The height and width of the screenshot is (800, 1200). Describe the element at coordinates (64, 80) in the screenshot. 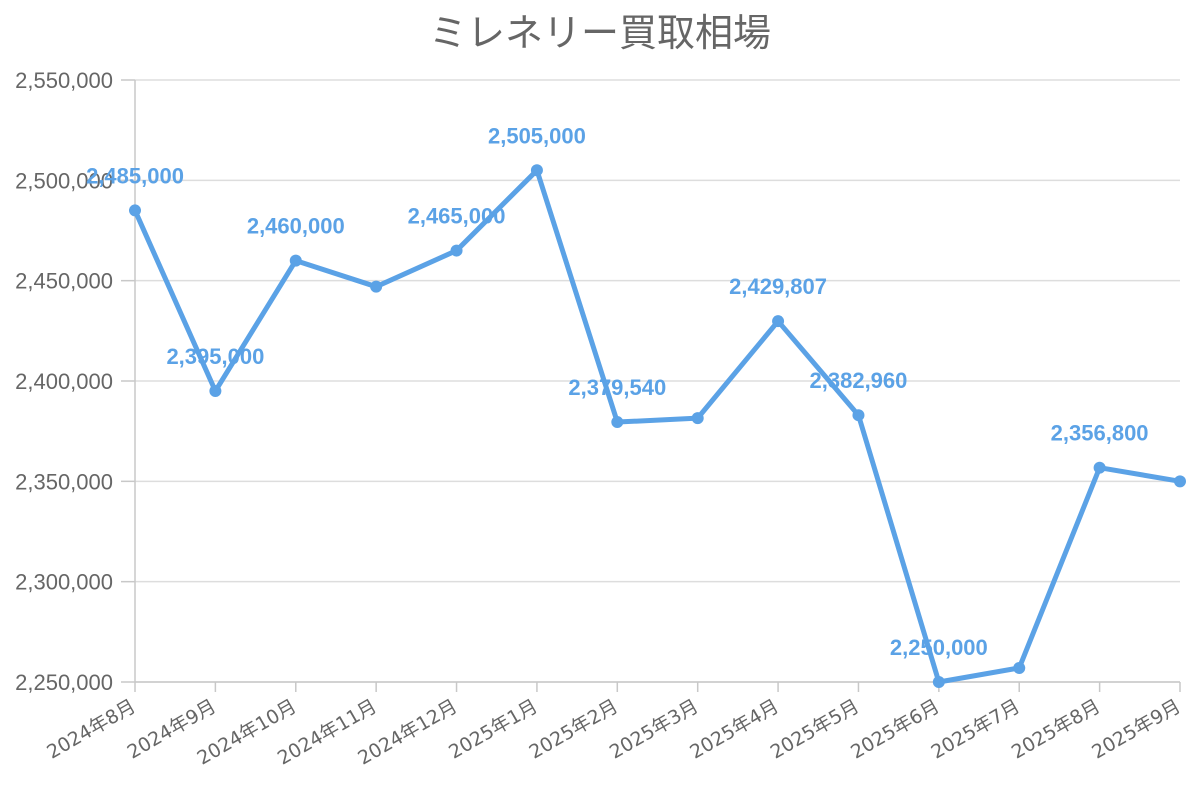

I see `y-tick-label: 2,550,000` at that location.